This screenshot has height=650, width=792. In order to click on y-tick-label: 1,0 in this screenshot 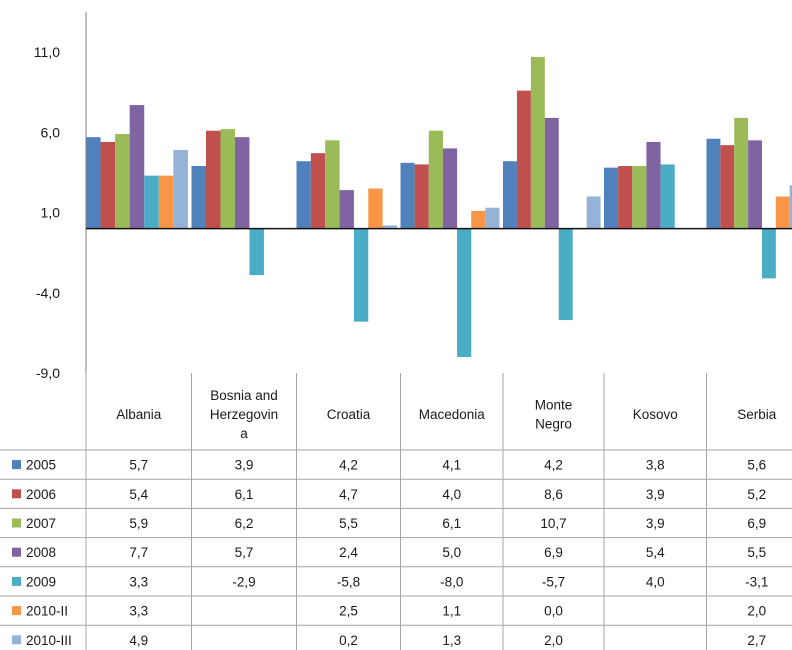, I will do `click(51, 213)`.